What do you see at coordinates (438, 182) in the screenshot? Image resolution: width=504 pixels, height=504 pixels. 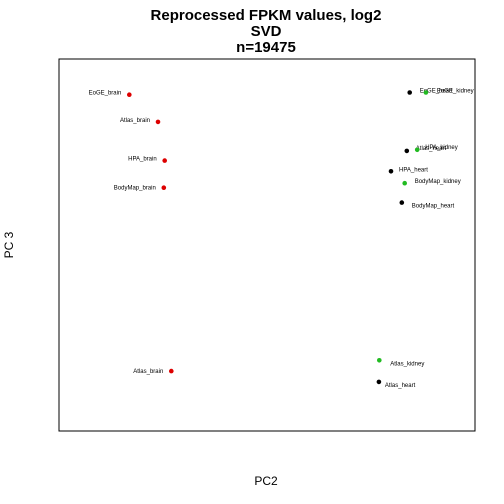 I see `point-label: BodyMap_kidney` at bounding box center [438, 182].